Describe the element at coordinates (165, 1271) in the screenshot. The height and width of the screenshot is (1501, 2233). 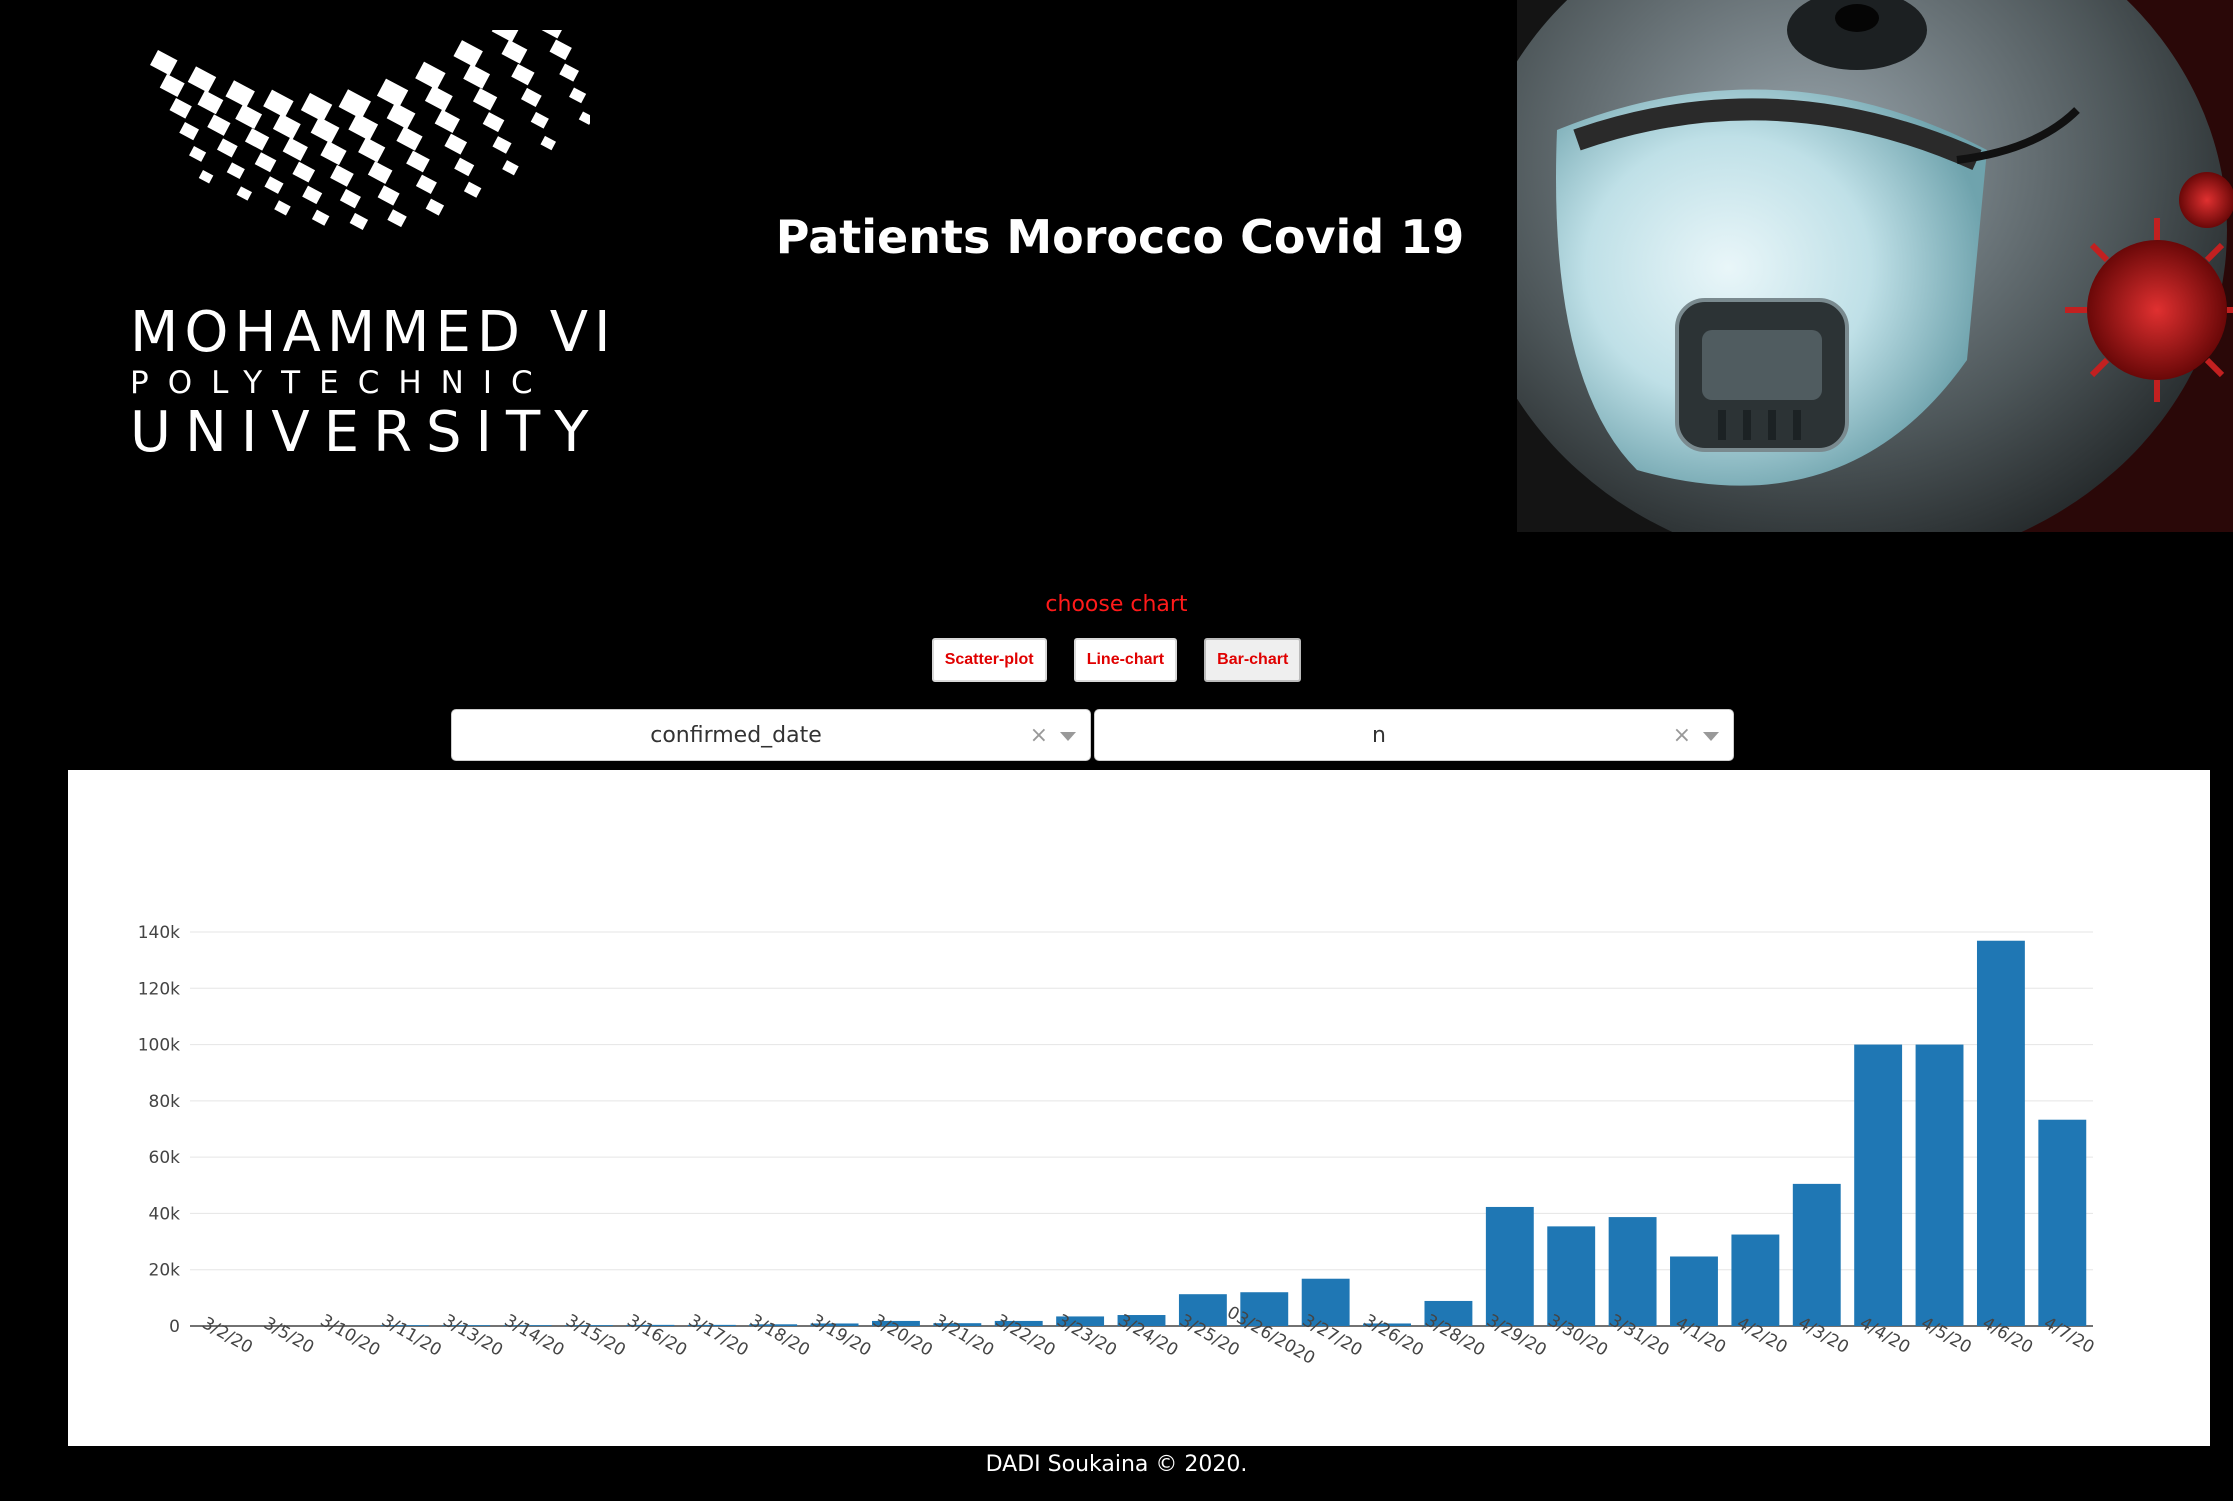
I see `y-tick-label: 20k` at that location.